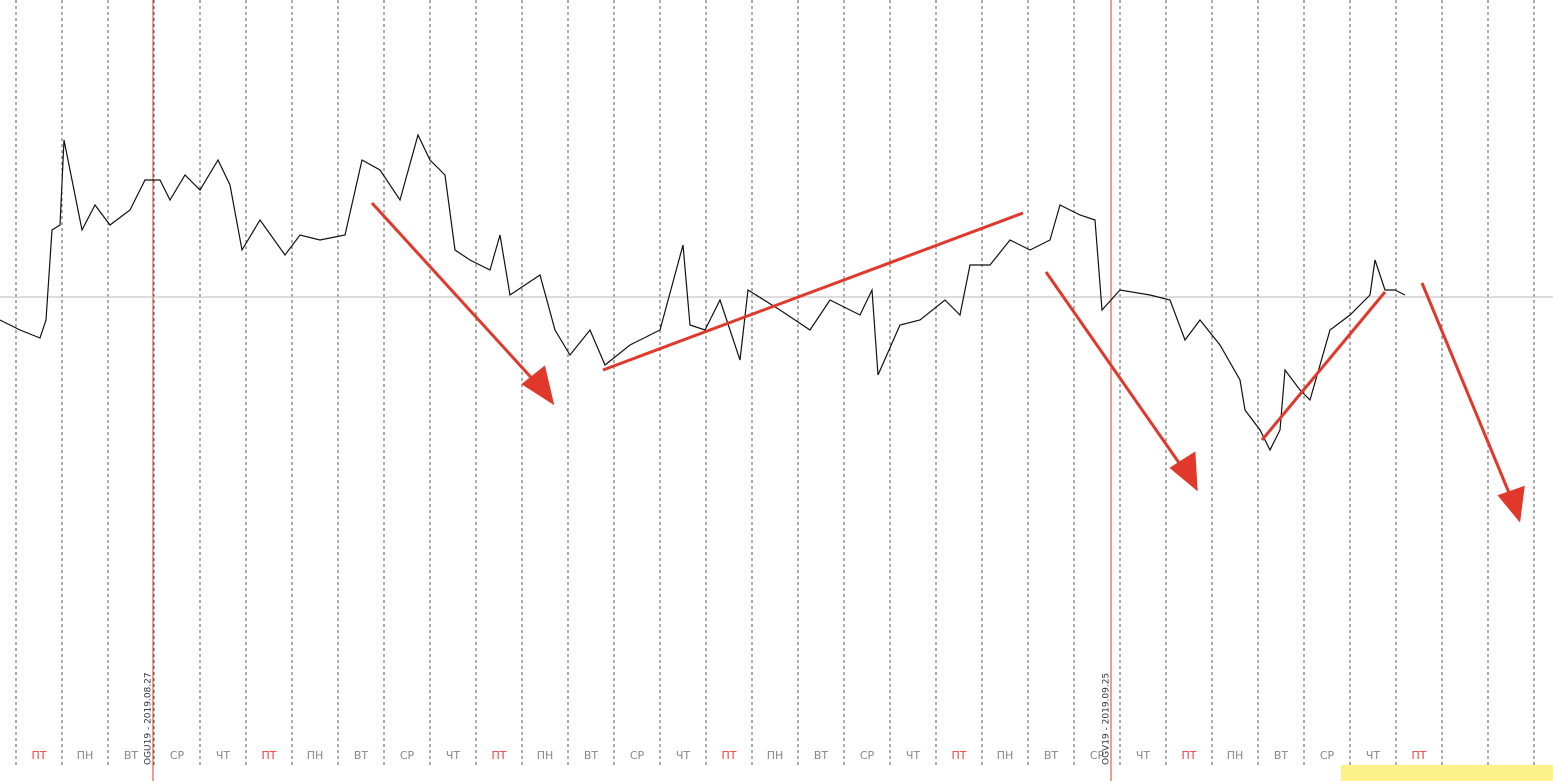  I want to click on expiry-label: OGV19 - 2019.09.25, so click(1107, 719).